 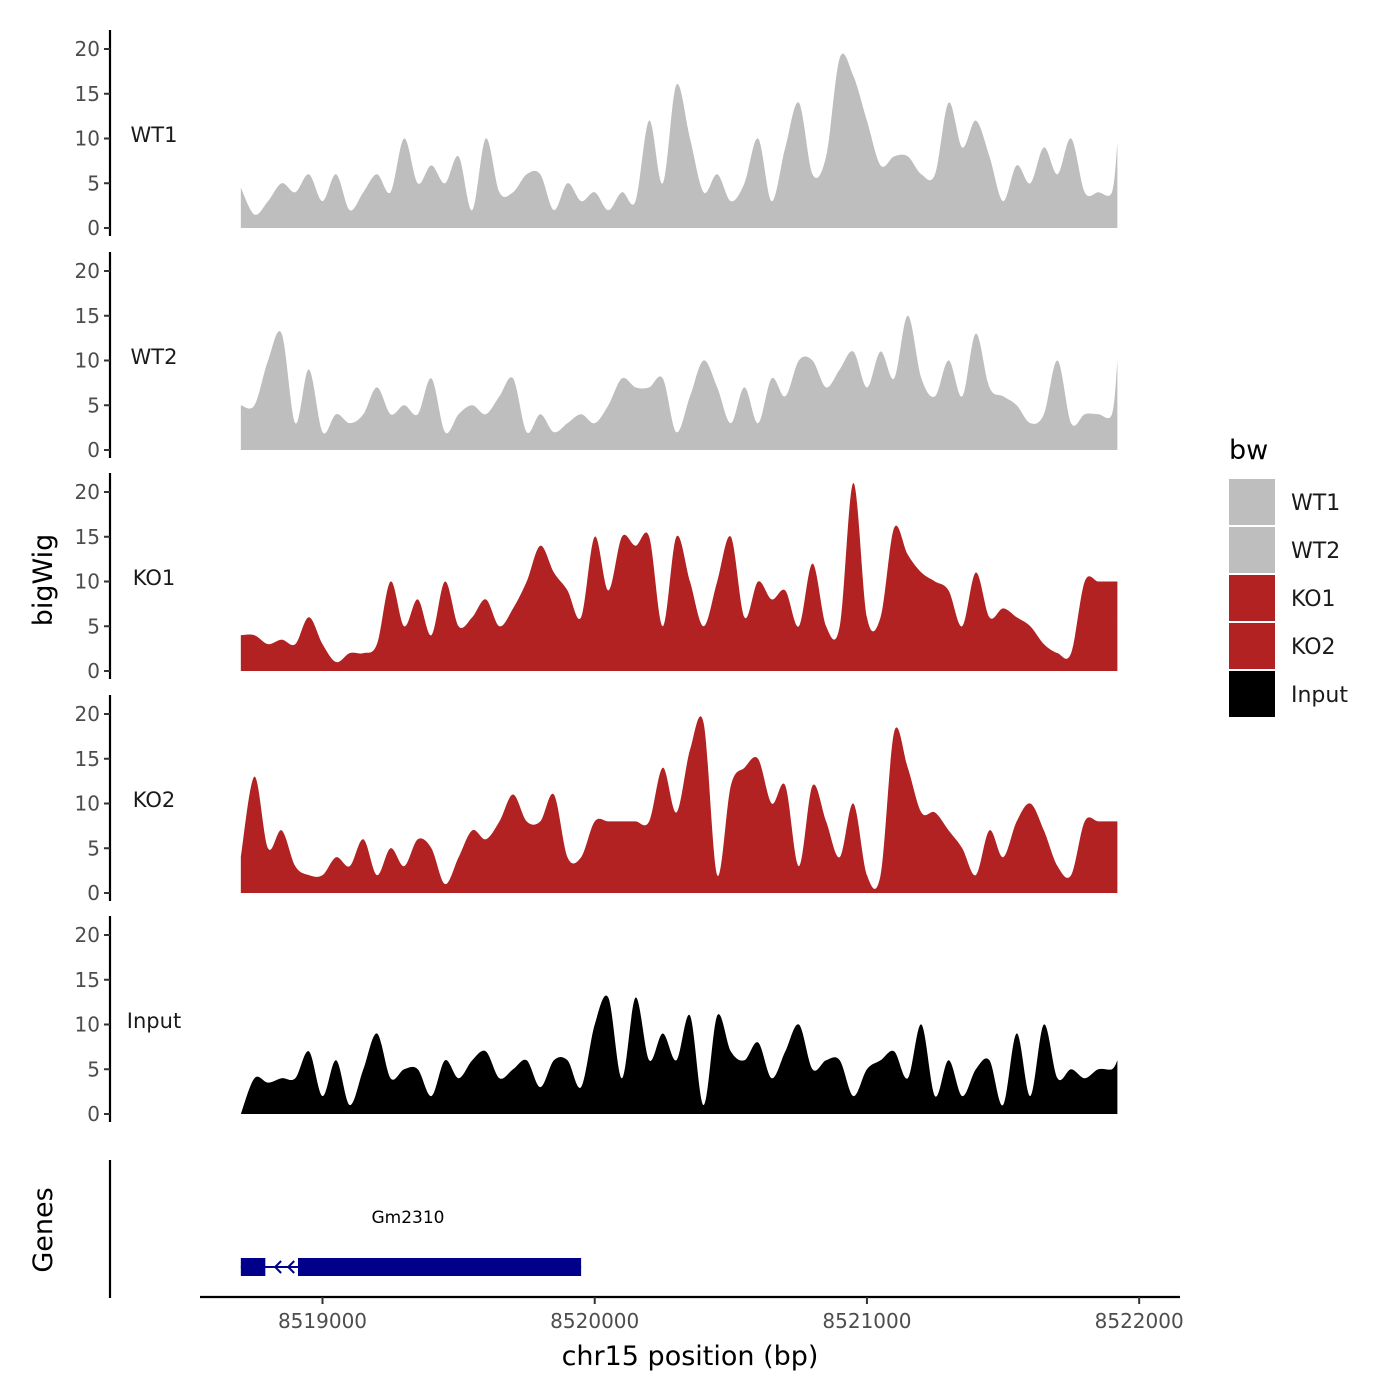 I want to click on track-label-wt2: WT2, so click(x=154, y=357).